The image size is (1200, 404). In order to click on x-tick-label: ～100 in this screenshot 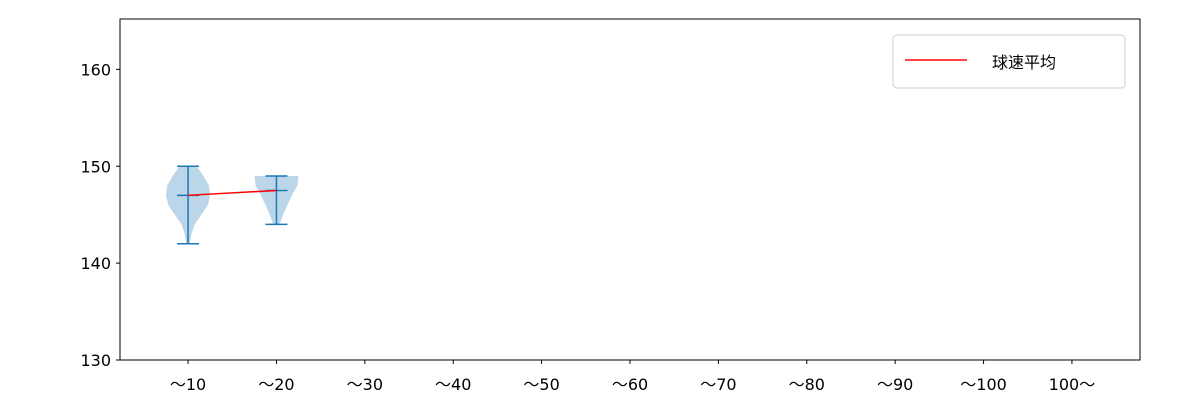, I will do `click(983, 384)`.